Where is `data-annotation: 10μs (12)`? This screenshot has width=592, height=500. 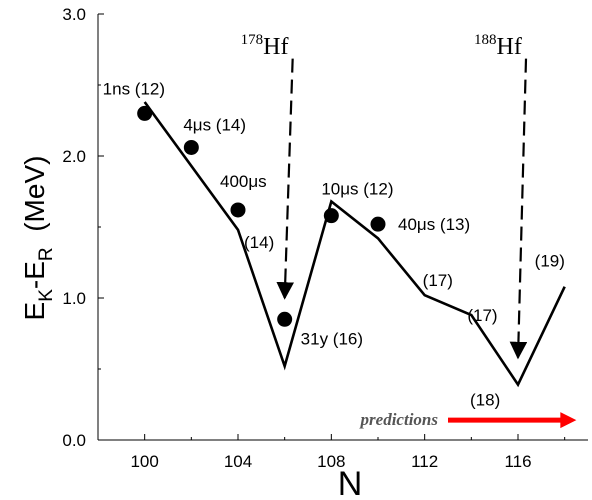 data-annotation: 10μs (12) is located at coordinates (357, 189).